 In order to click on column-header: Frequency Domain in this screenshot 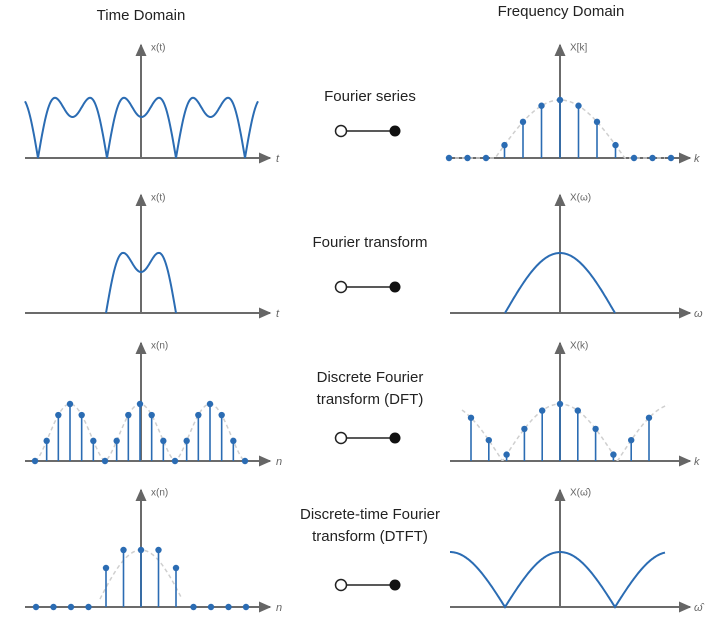, I will do `click(561, 11)`.